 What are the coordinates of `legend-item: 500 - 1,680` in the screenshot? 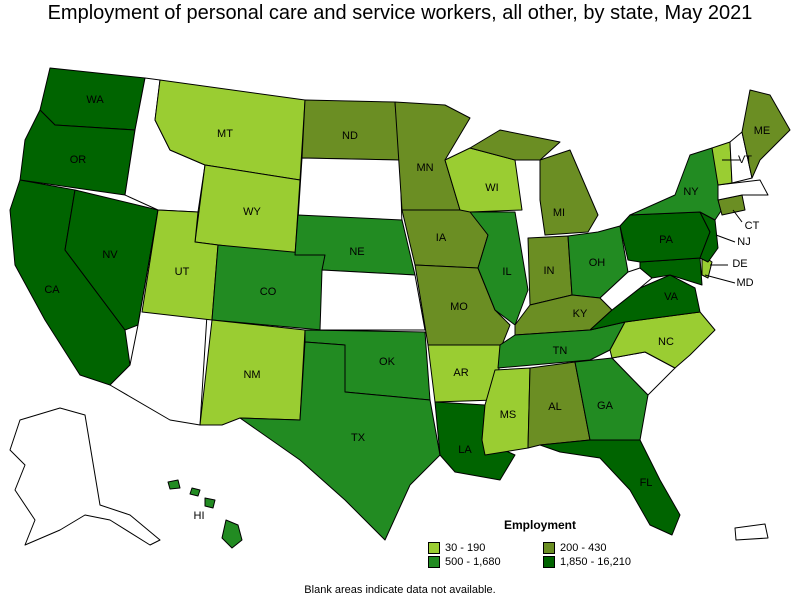 It's located at (485, 562).